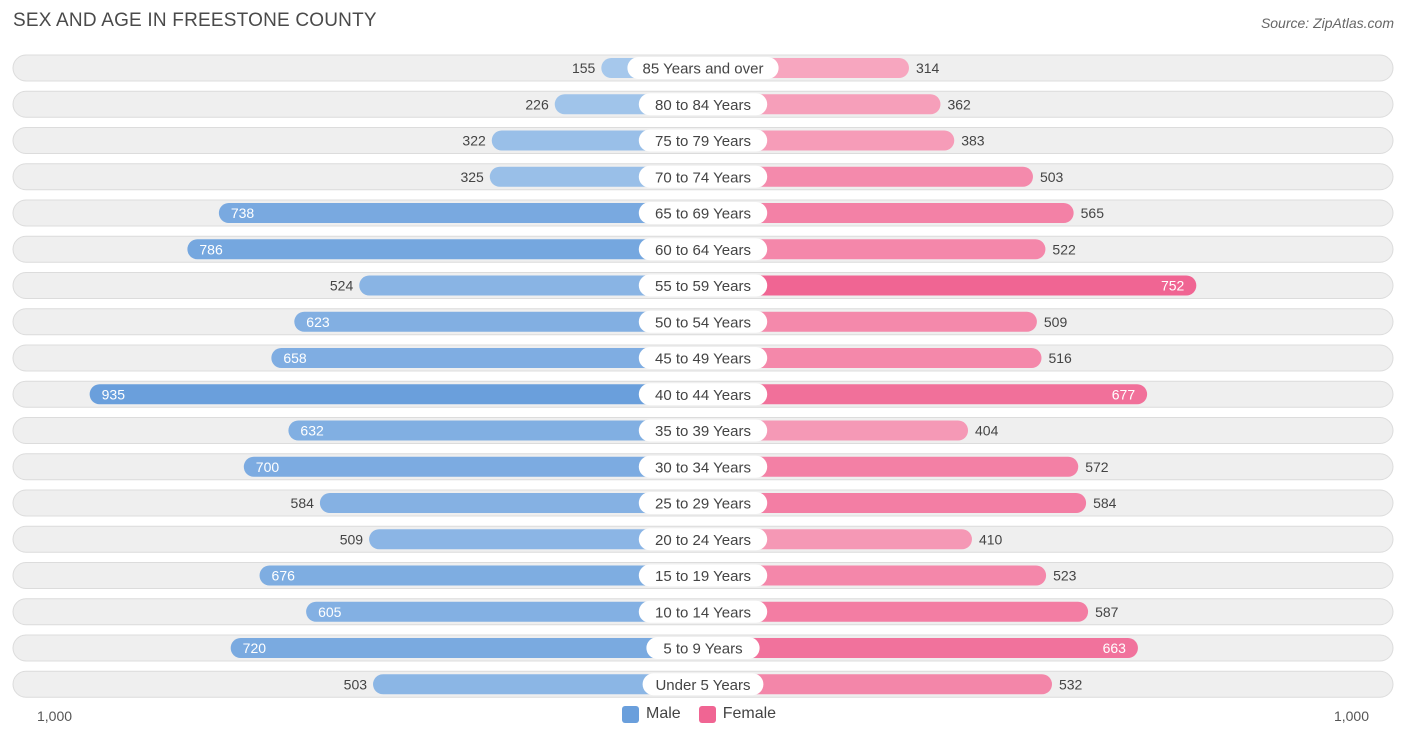 This screenshot has height=740, width=1406. I want to click on female-value-label: 404, so click(987, 431).